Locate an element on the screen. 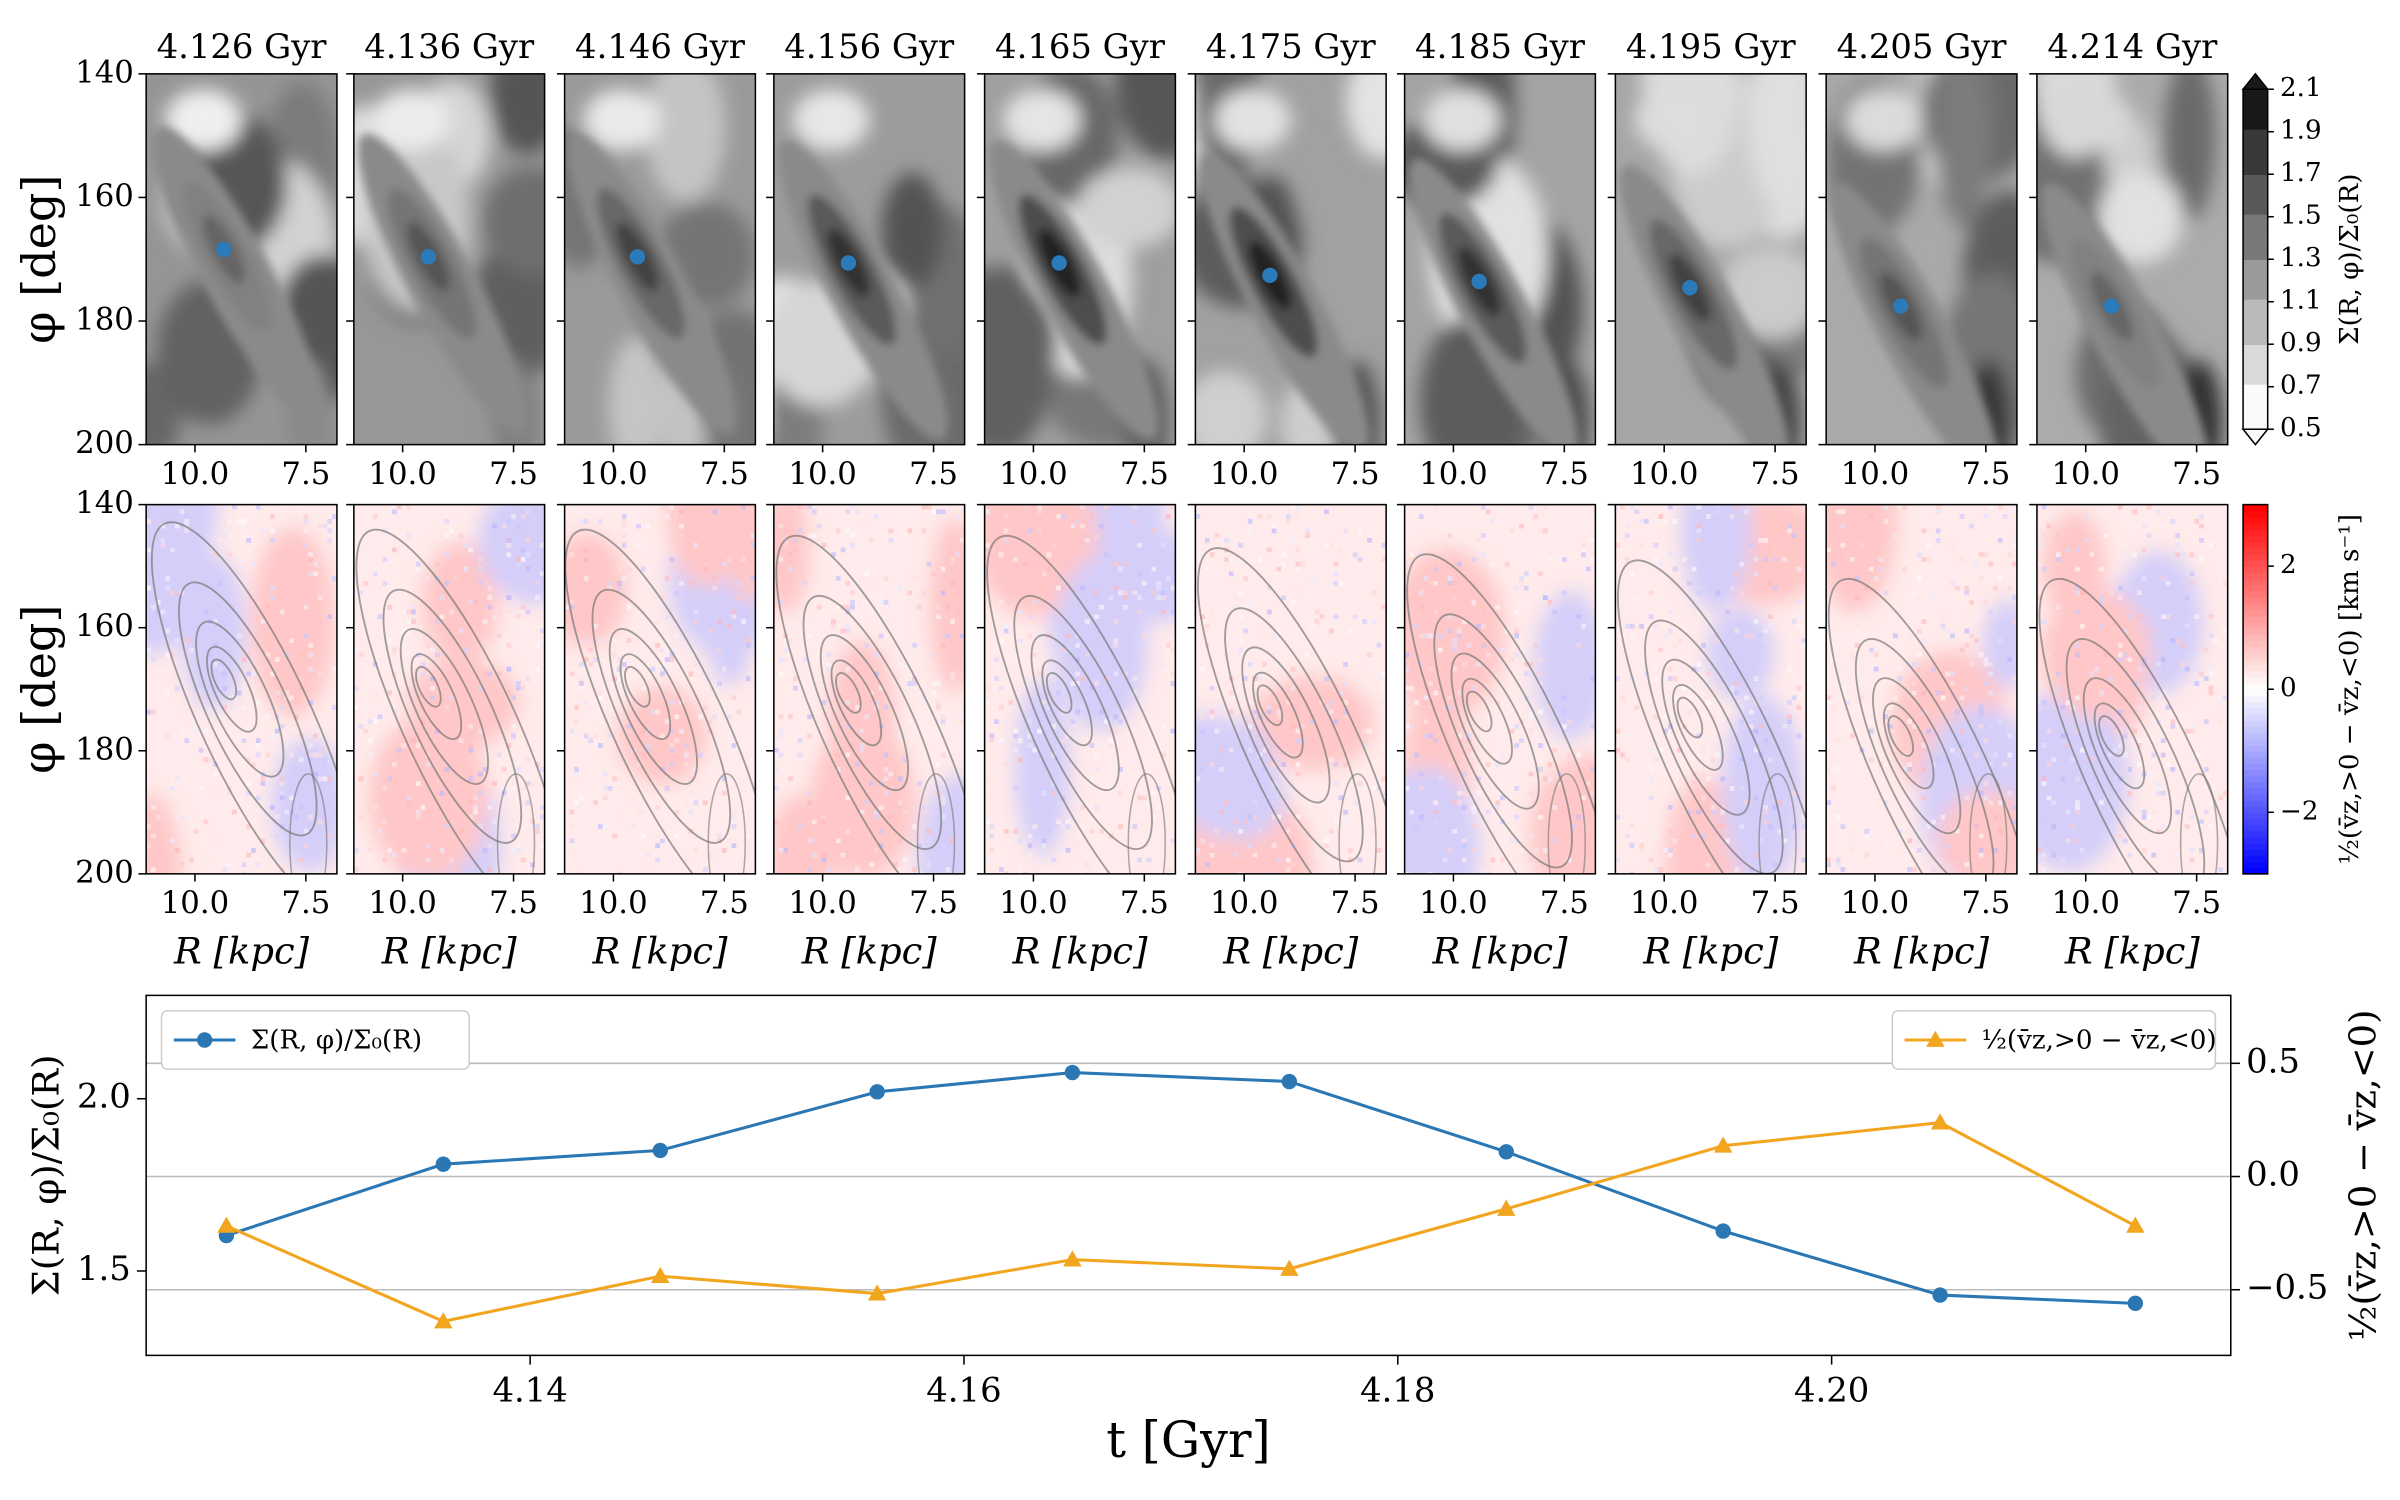  panel-title: 4.156 Gyr is located at coordinates (869, 46).